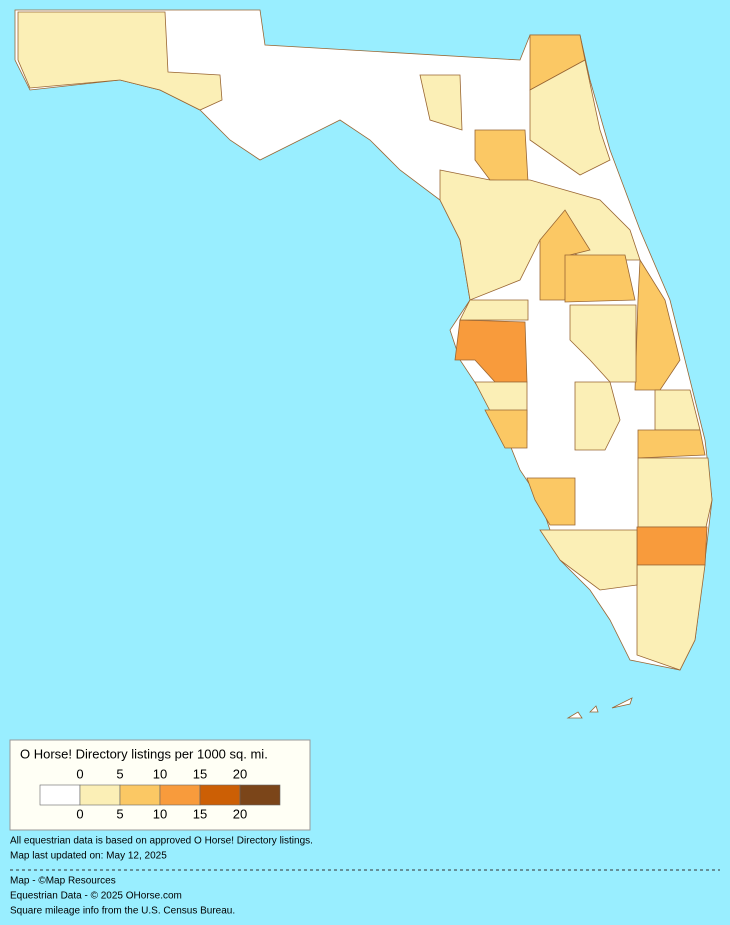 The width and height of the screenshot is (730, 925). I want to click on legend-top-label: 5, so click(119, 773).